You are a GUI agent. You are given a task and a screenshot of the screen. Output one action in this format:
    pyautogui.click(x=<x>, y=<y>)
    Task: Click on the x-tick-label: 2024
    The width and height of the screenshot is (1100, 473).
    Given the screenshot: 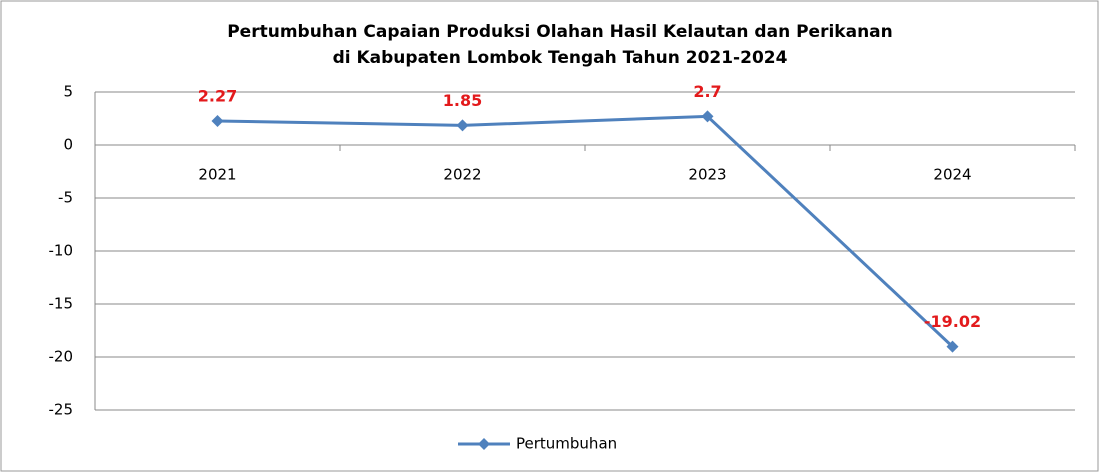 What is the action you would take?
    pyautogui.click(x=952, y=175)
    